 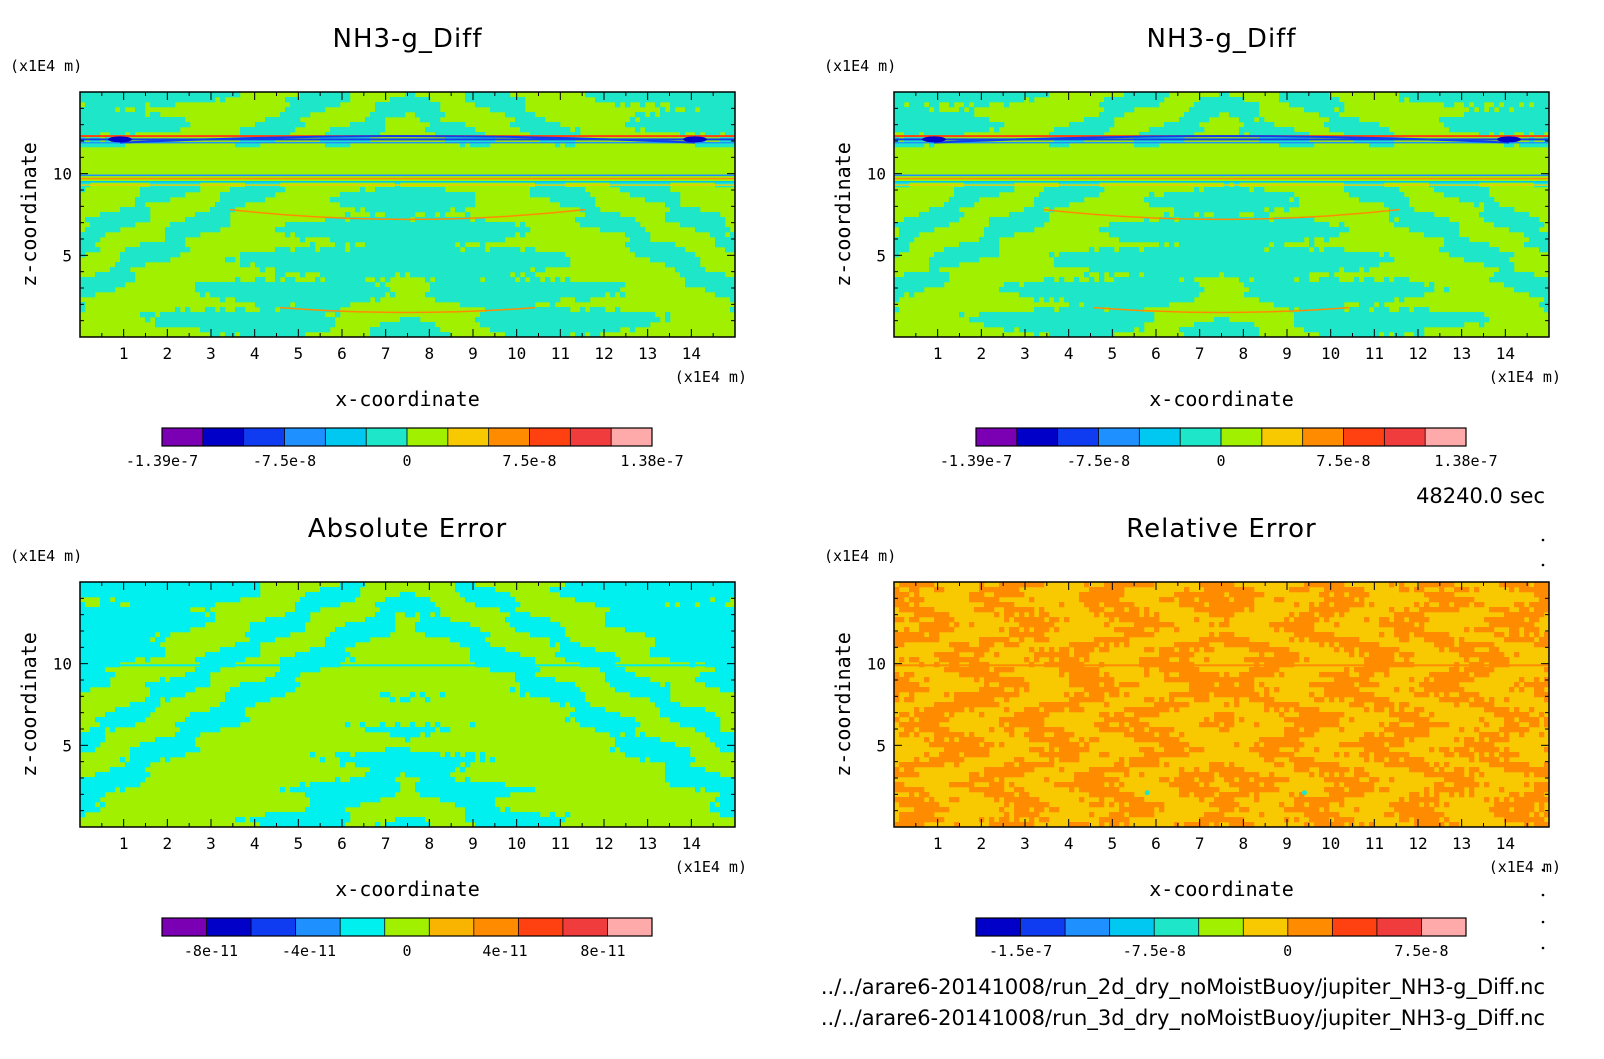 What do you see at coordinates (529, 461) in the screenshot?
I see `colorbar-label: 7.5e-8` at bounding box center [529, 461].